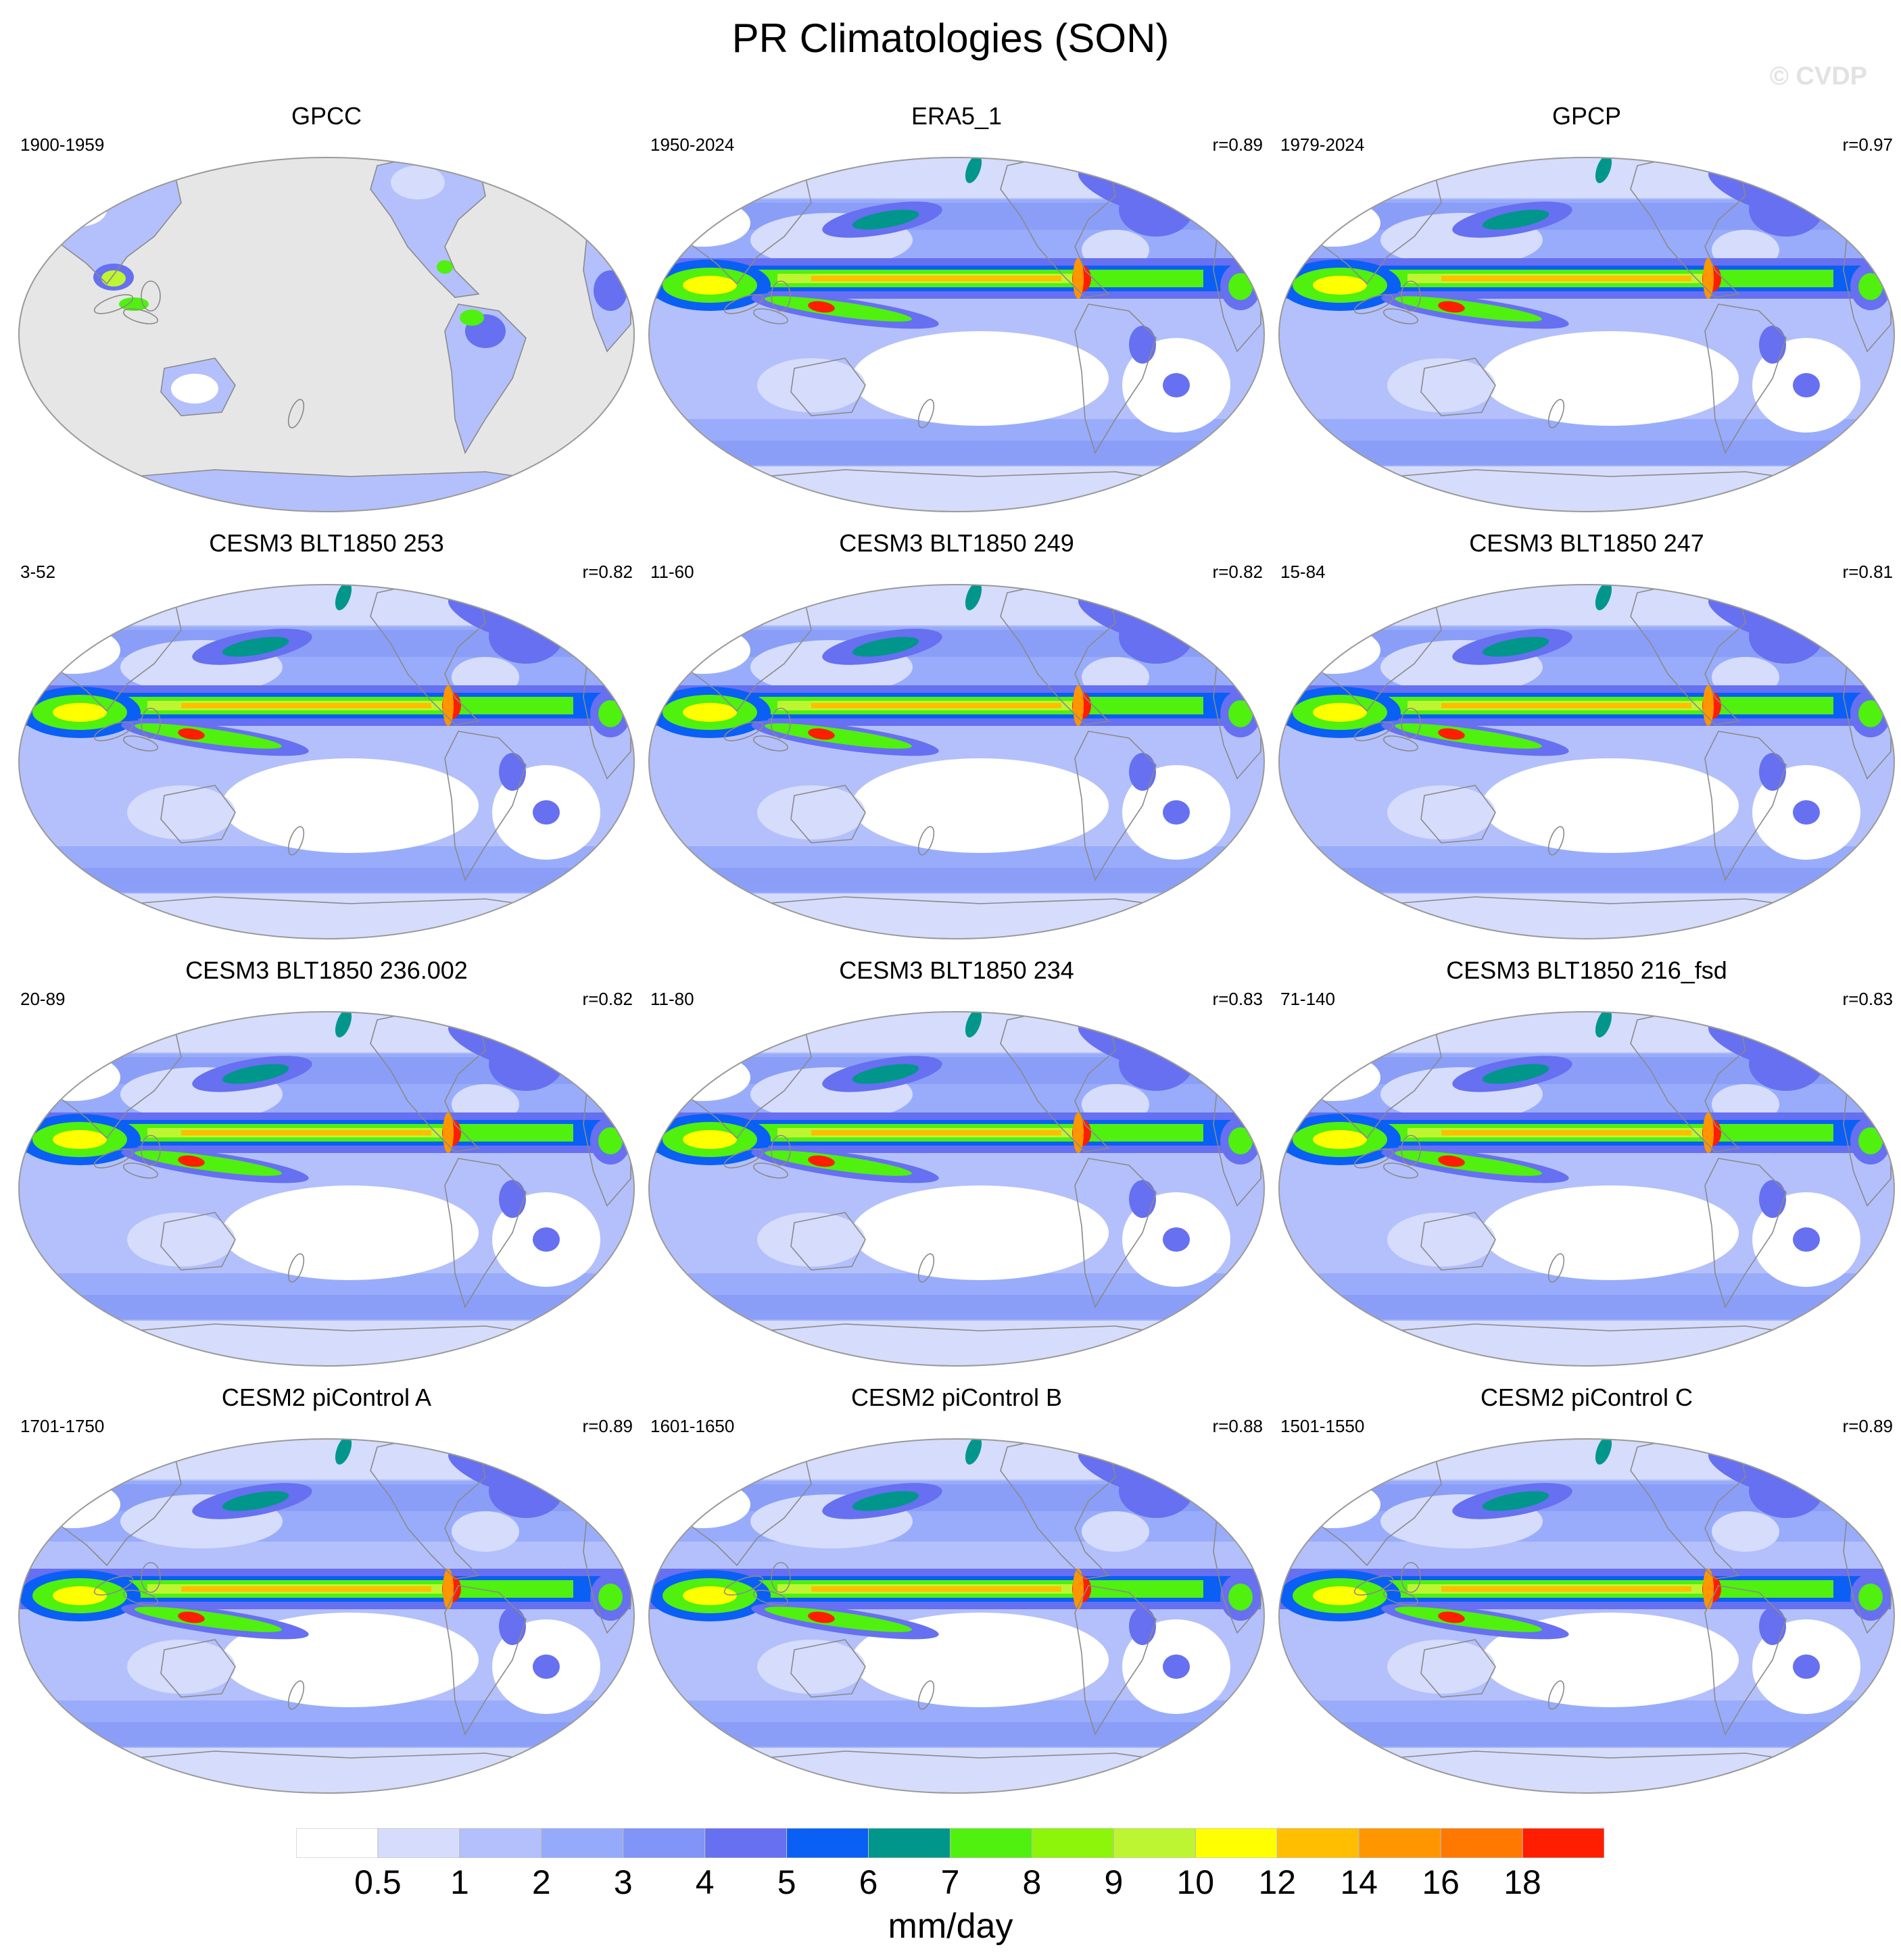 Image resolution: width=1901 pixels, height=1960 pixels. What do you see at coordinates (1818, 76) in the screenshot?
I see `cvdp-watermark: © CVDP` at bounding box center [1818, 76].